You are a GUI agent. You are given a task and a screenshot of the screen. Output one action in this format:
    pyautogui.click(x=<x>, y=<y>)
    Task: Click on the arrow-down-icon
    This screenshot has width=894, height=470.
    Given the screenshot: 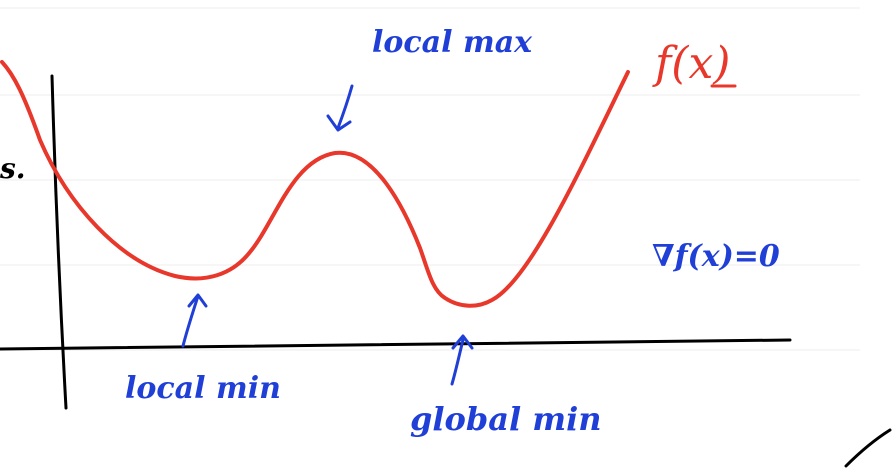 What is the action you would take?
    pyautogui.click(x=340, y=108)
    